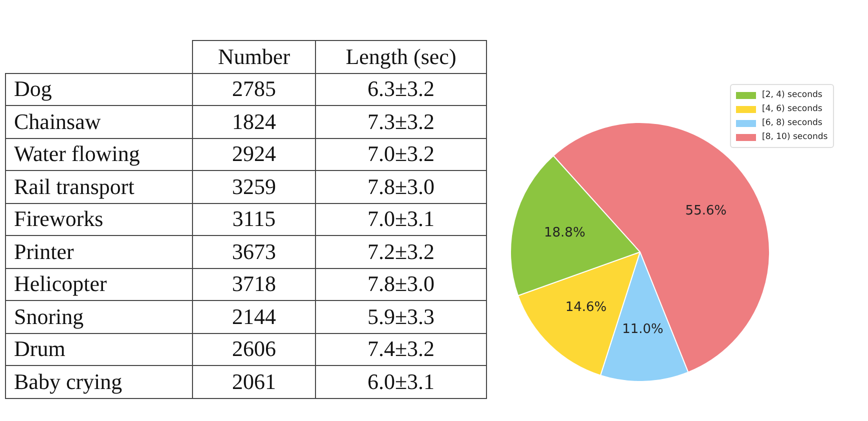 The width and height of the screenshot is (868, 421). What do you see at coordinates (586, 308) in the screenshot?
I see `data-label: 14.6%` at bounding box center [586, 308].